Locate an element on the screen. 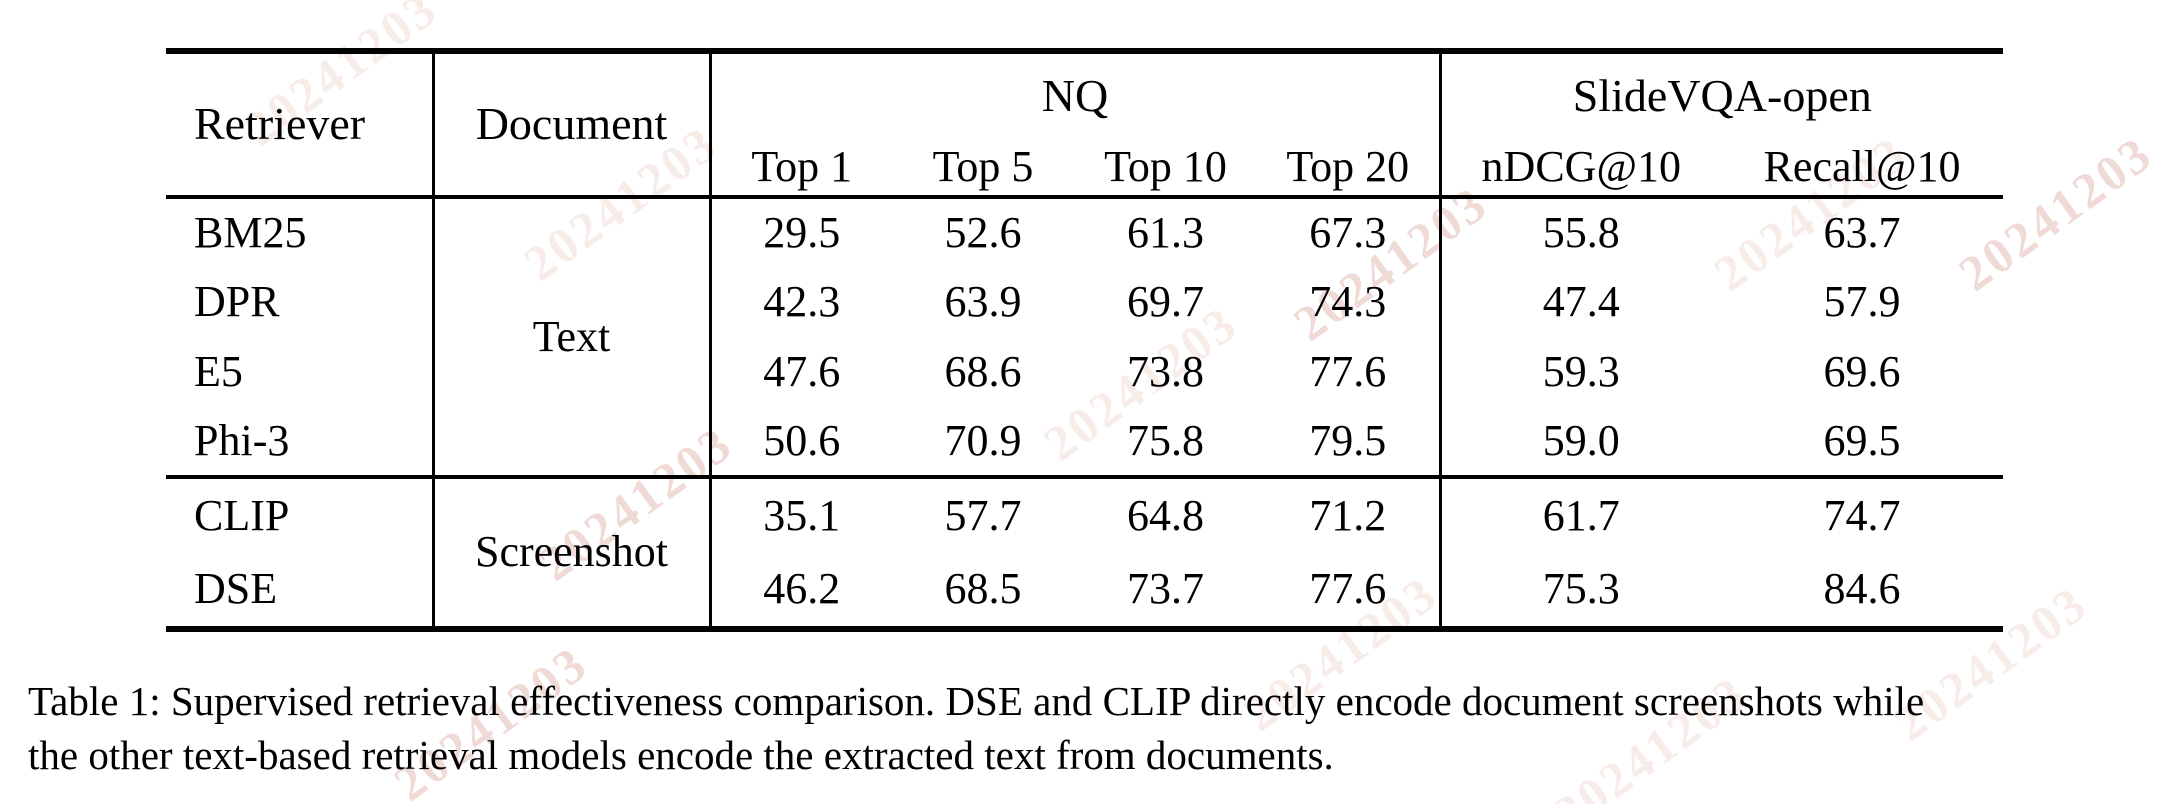 This screenshot has height=804, width=2166. column-header-top5: Top 5 is located at coordinates (983, 166).